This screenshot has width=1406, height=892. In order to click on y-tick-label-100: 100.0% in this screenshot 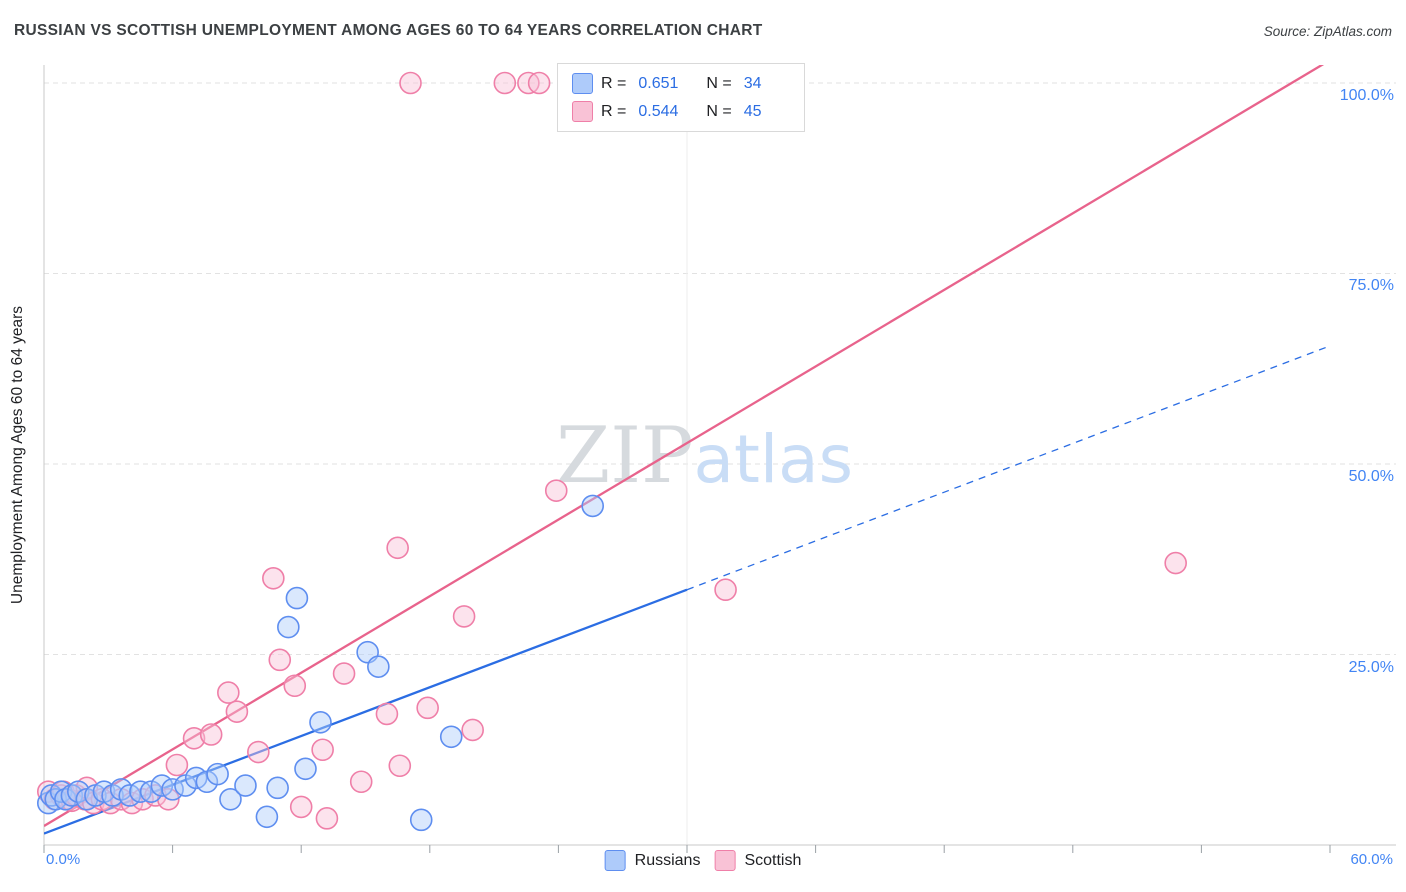, I will do `click(1366, 95)`.